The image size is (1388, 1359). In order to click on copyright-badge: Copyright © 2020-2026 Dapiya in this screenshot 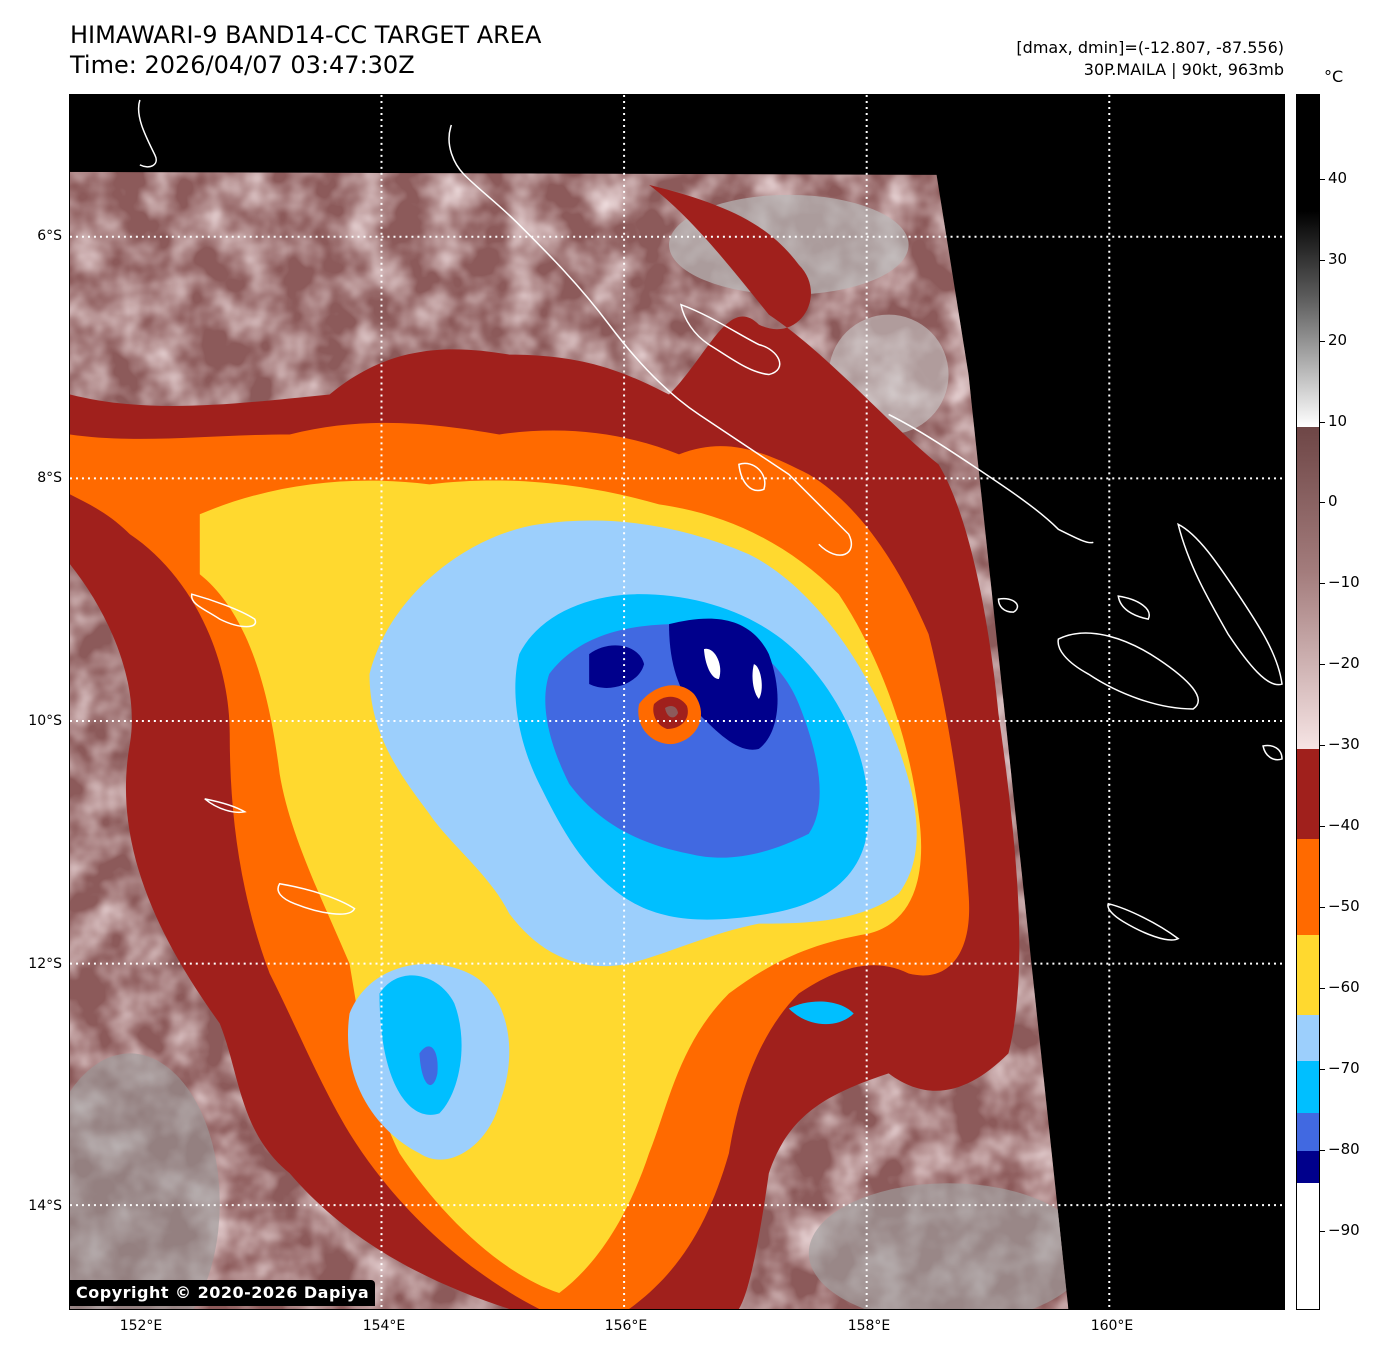, I will do `click(223, 1293)`.